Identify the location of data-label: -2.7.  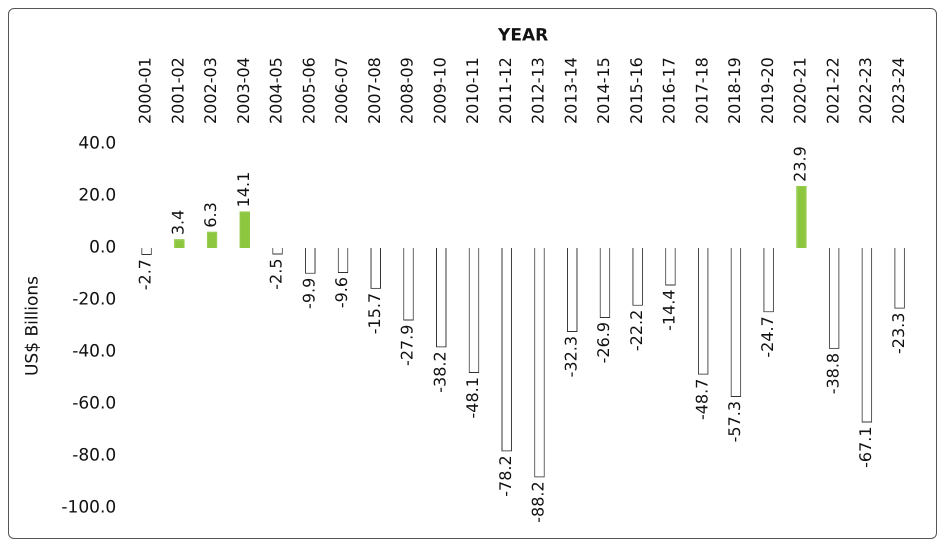
(145, 274).